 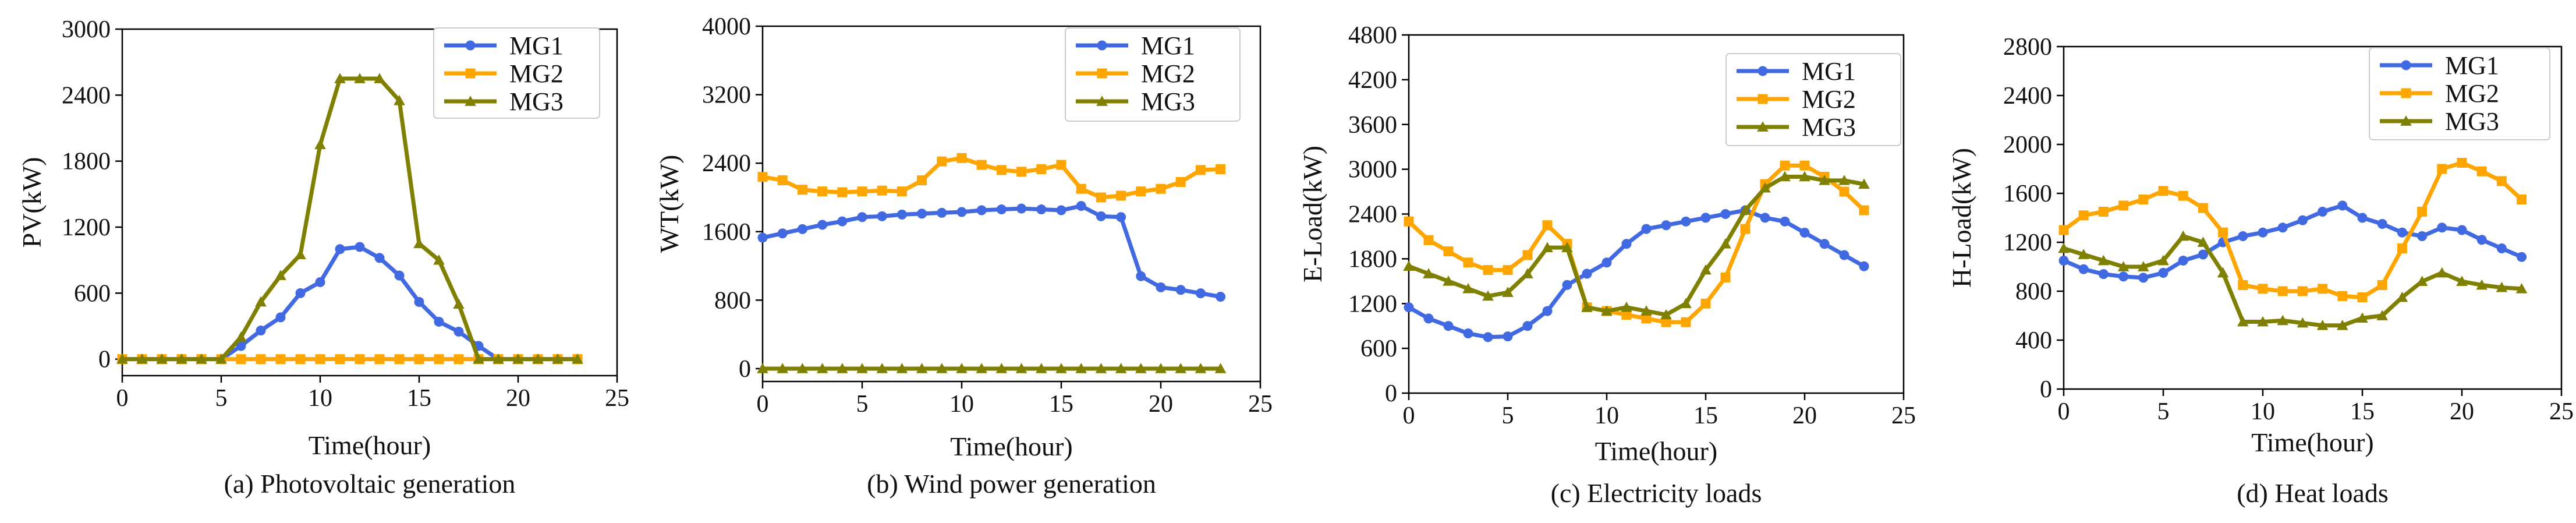 What do you see at coordinates (1372, 125) in the screenshot?
I see `y-tick-label: 3600` at bounding box center [1372, 125].